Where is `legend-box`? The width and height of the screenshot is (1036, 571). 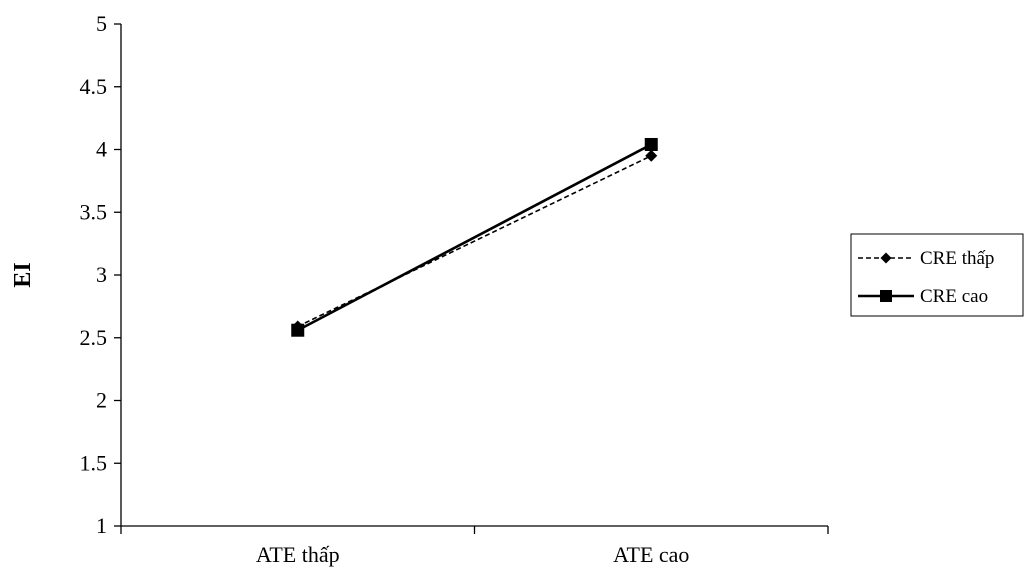 legend-box is located at coordinates (937, 275).